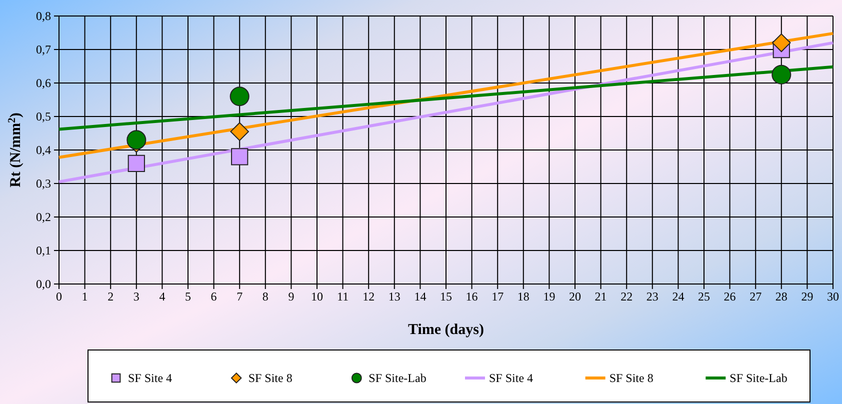 Image resolution: width=842 pixels, height=404 pixels. I want to click on y-tick-label: 0,5, so click(43, 116).